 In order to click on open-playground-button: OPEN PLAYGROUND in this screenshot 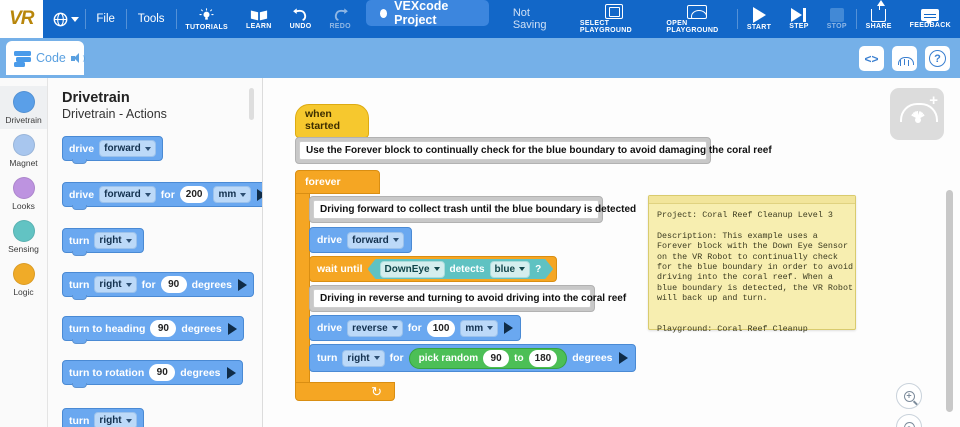, I will do `click(697, 19)`.